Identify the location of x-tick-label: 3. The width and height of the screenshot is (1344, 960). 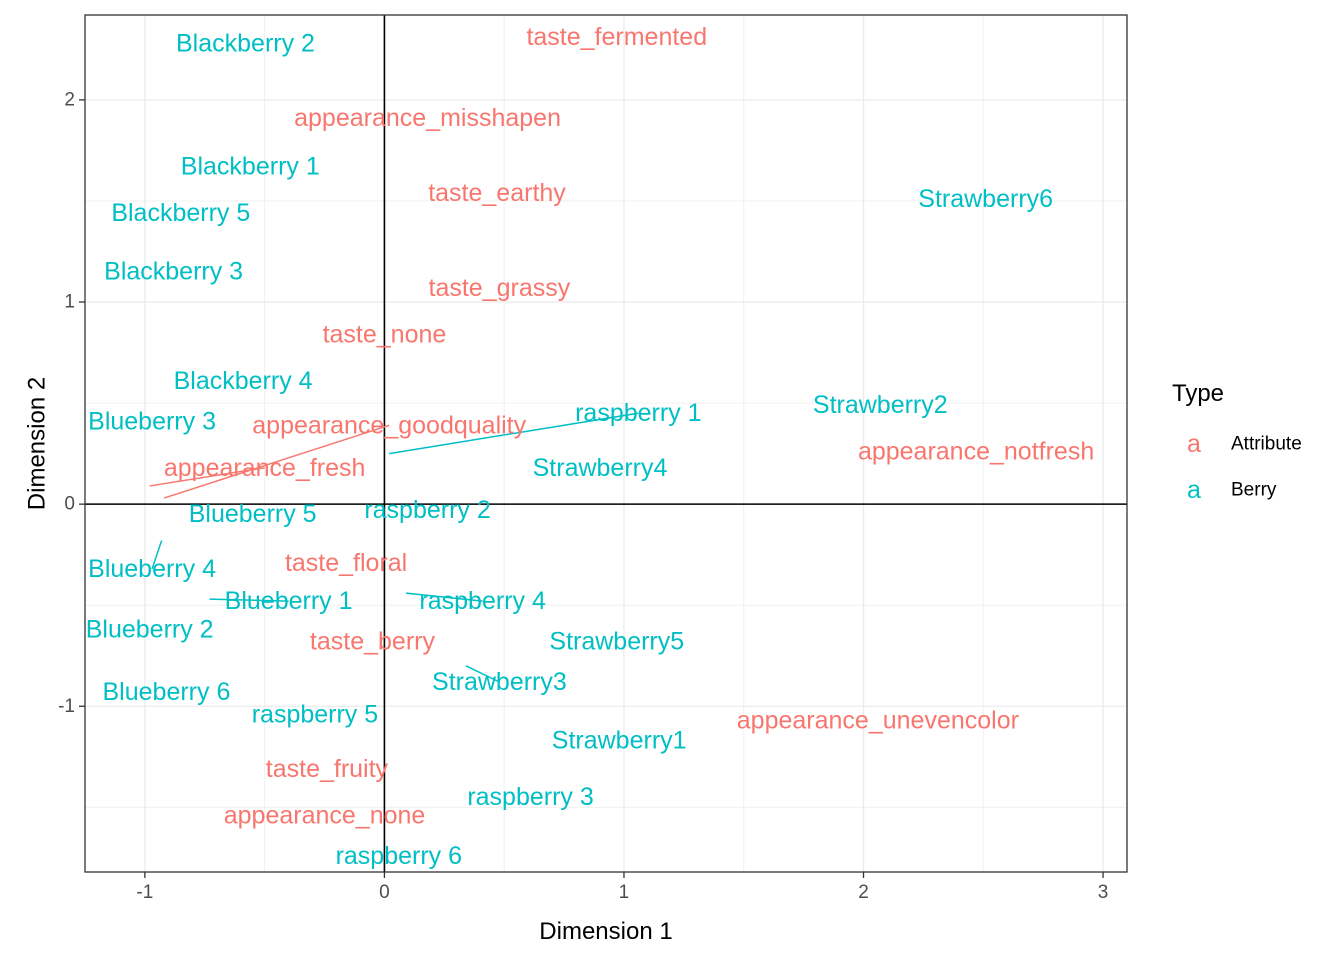
(1103, 892).